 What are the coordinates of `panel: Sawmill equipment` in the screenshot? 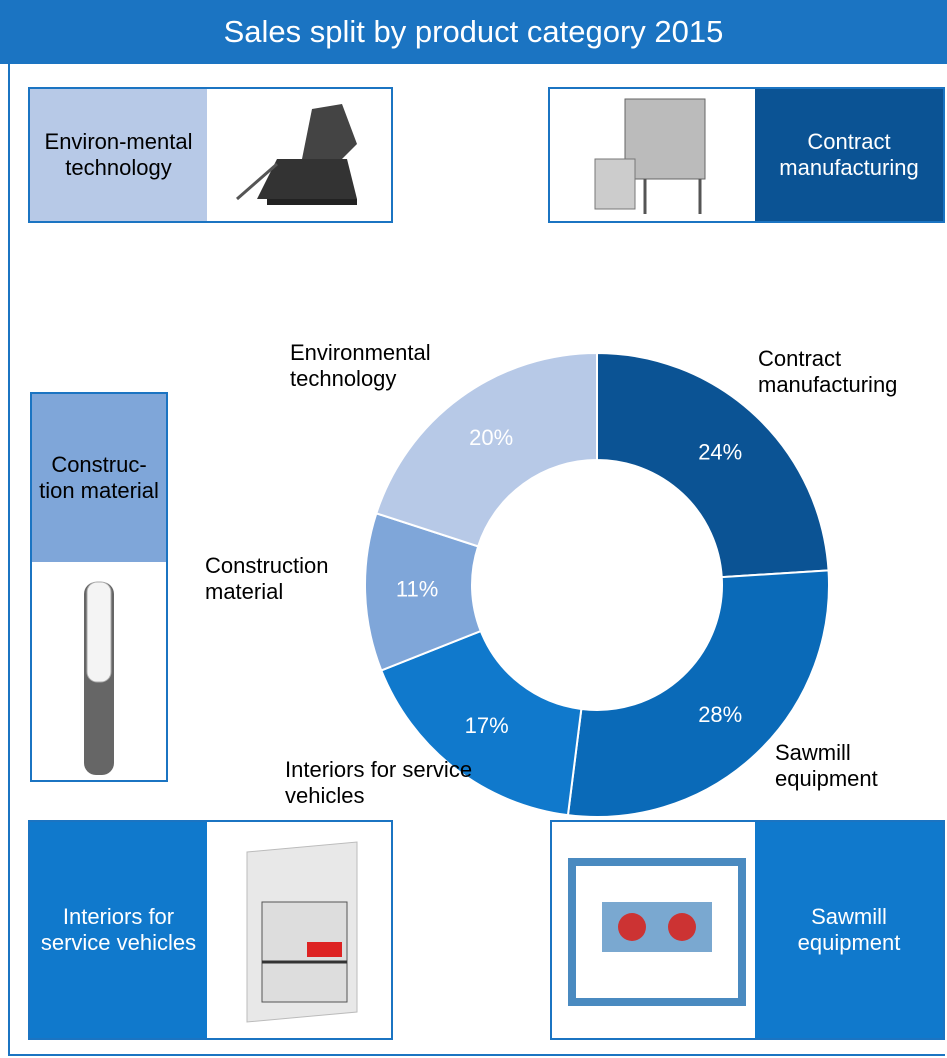 It's located at (747, 930).